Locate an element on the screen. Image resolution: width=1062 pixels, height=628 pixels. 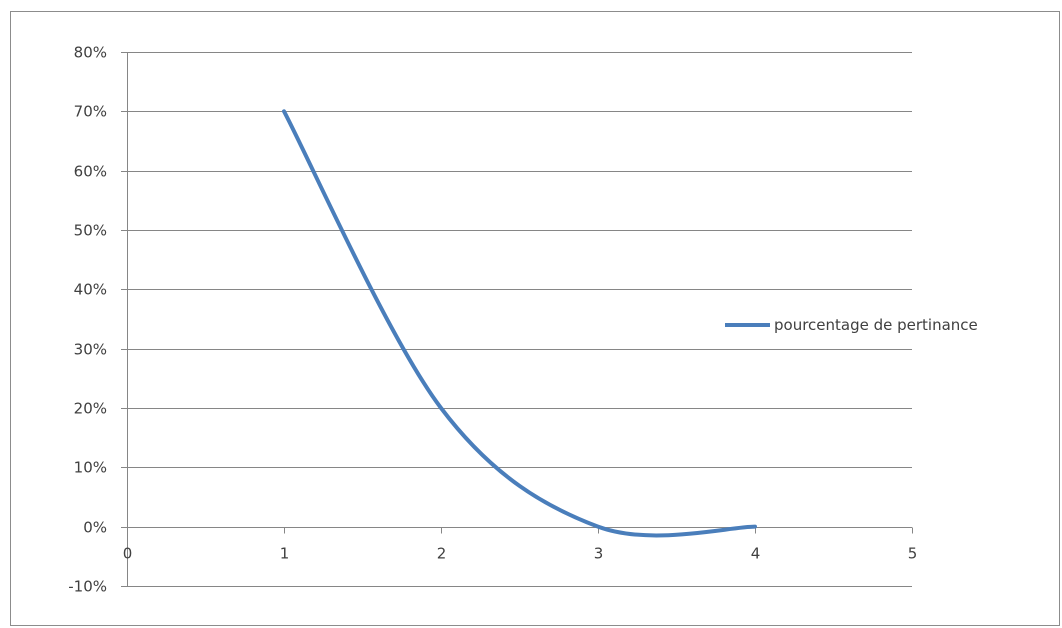
legend: pourcentage de pertinance is located at coordinates (851, 325).